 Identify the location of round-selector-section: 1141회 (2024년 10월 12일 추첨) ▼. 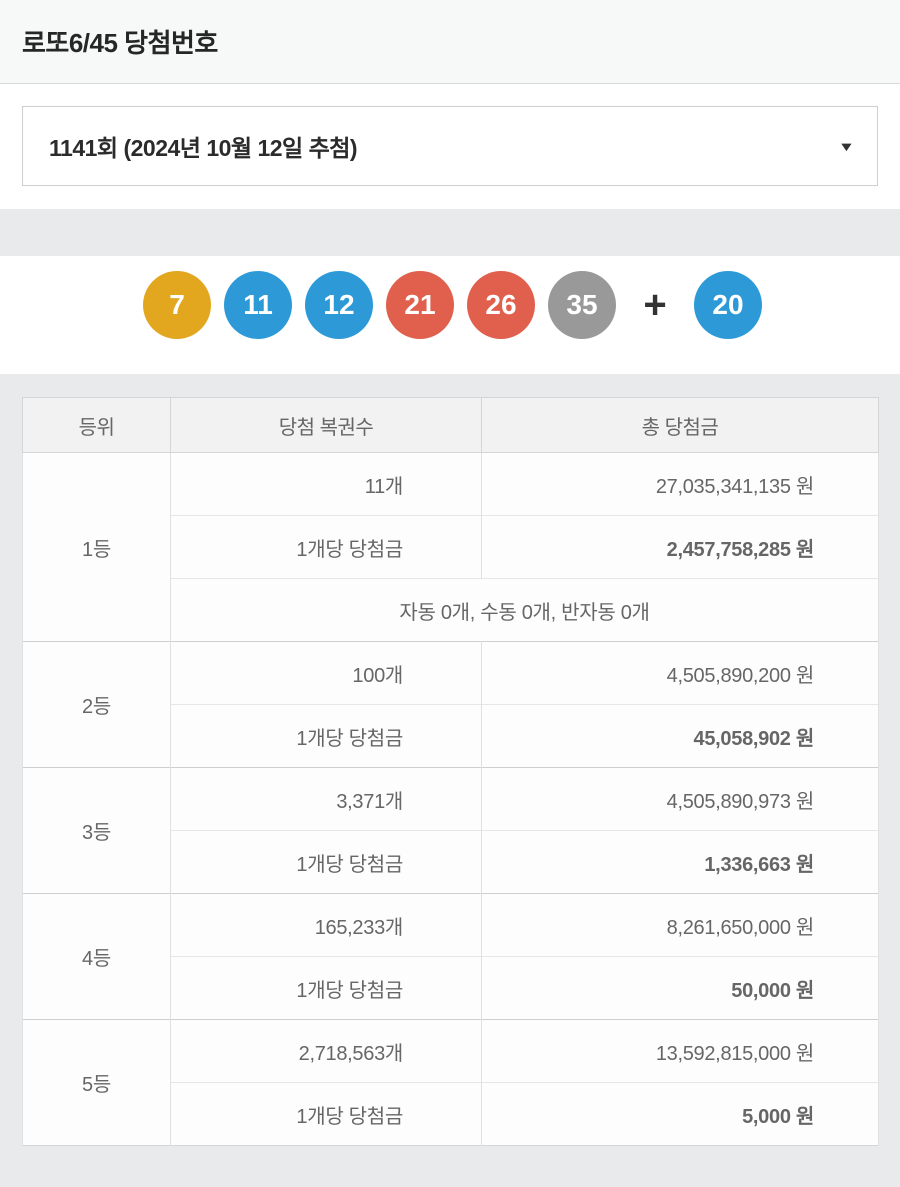
(450, 146).